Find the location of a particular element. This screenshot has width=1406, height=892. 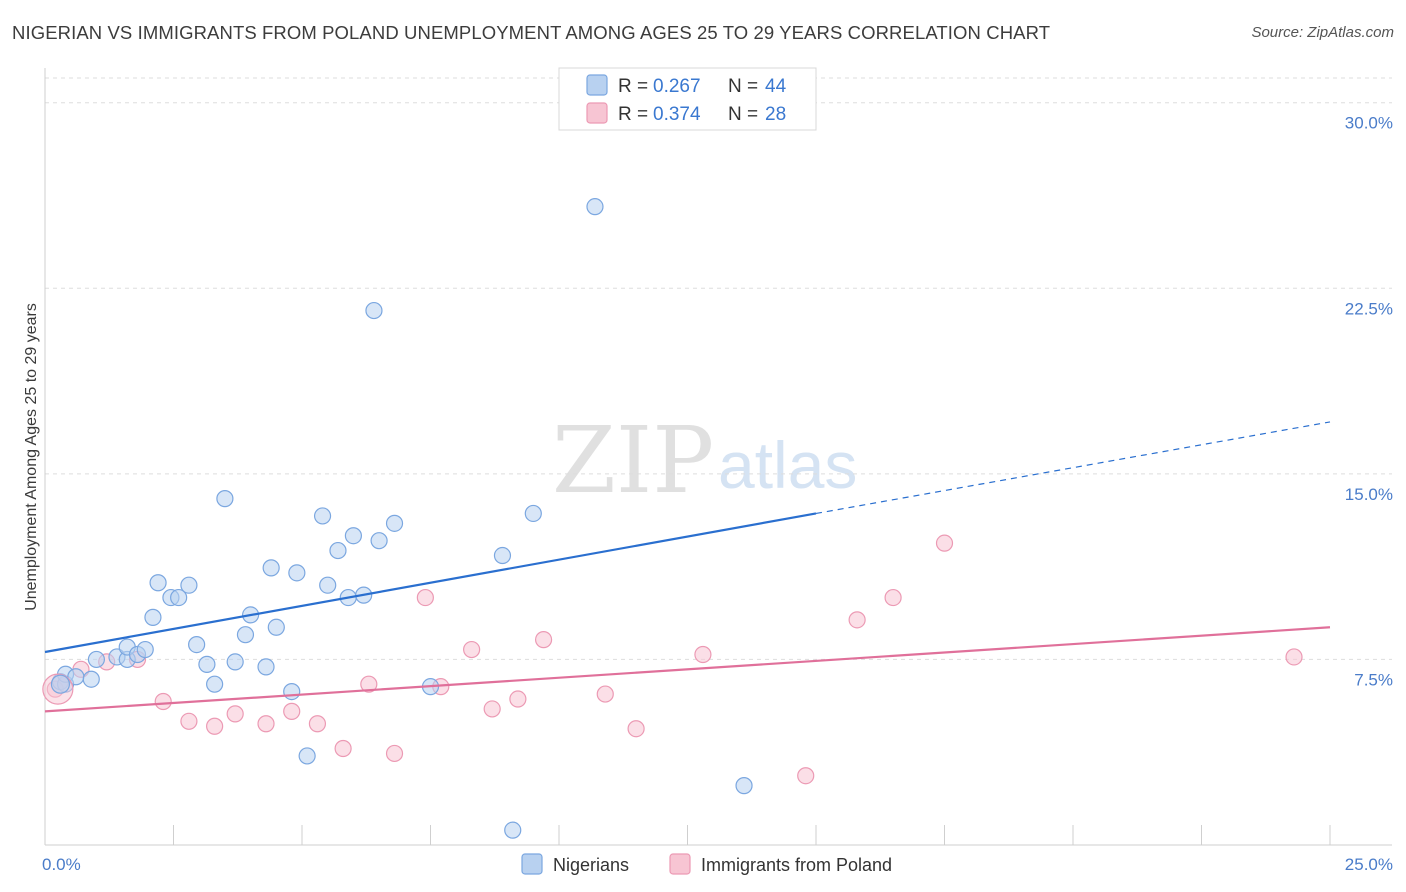

bottom-legend: Nigerians Immigrants from Poland is located at coordinates (706, 864).